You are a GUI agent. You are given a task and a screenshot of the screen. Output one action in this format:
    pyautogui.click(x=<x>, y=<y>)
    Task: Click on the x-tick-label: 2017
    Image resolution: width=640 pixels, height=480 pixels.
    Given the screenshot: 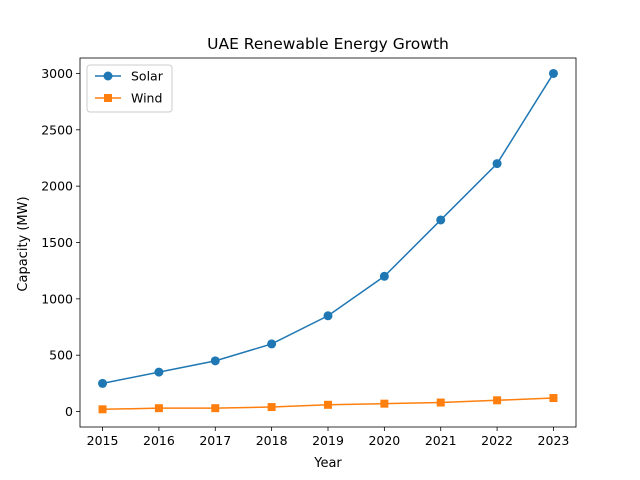 What is the action you would take?
    pyautogui.click(x=215, y=440)
    